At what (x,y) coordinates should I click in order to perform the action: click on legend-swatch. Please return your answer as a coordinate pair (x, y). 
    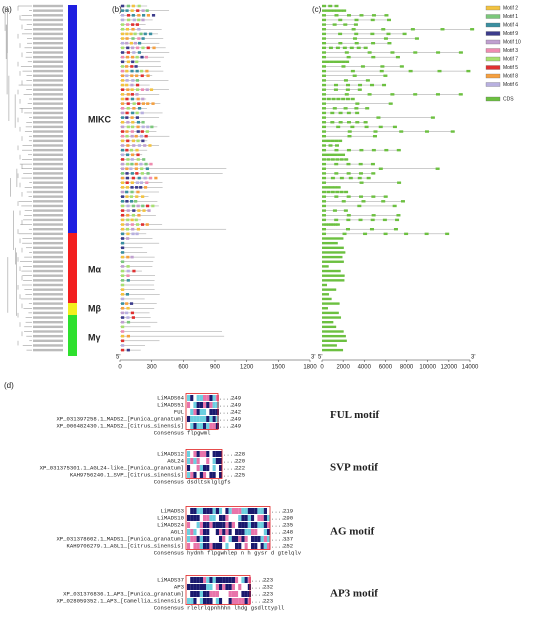
    Looking at the image, I should click on (493, 33).